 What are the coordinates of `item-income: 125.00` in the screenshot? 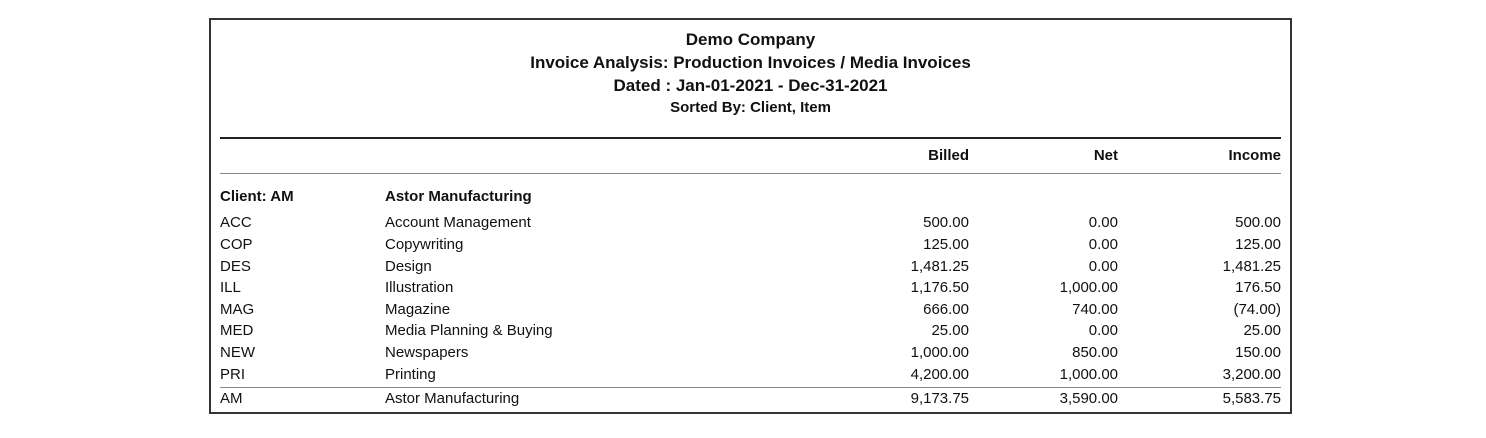 It's located at (1258, 244).